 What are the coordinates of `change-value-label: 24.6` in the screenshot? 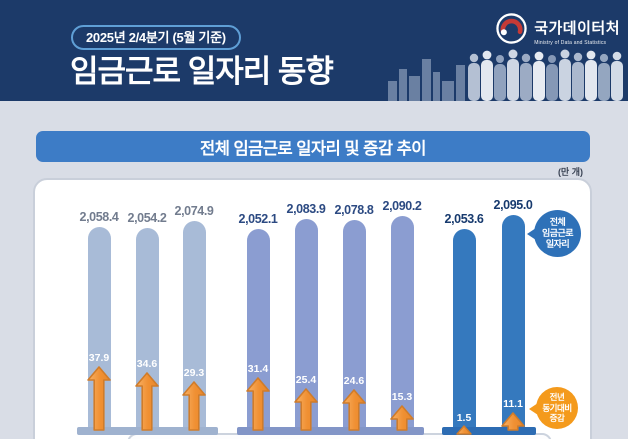 It's located at (354, 381).